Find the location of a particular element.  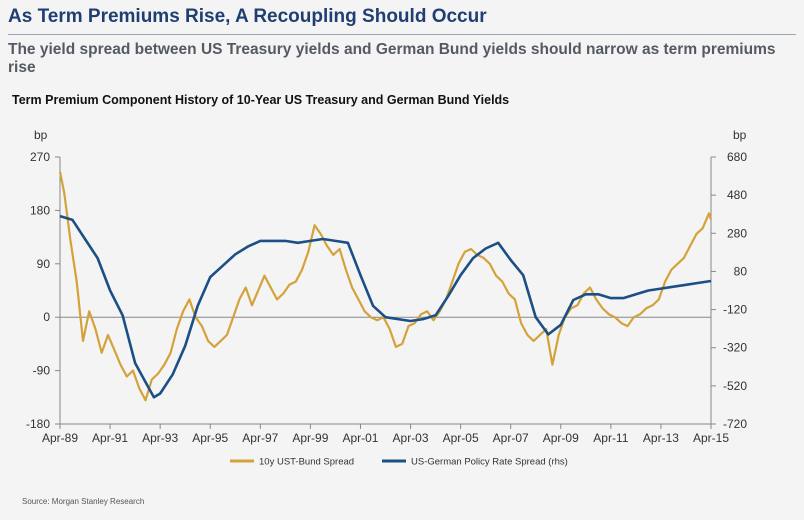

x-tick-label: Apr-97 is located at coordinates (260, 438).